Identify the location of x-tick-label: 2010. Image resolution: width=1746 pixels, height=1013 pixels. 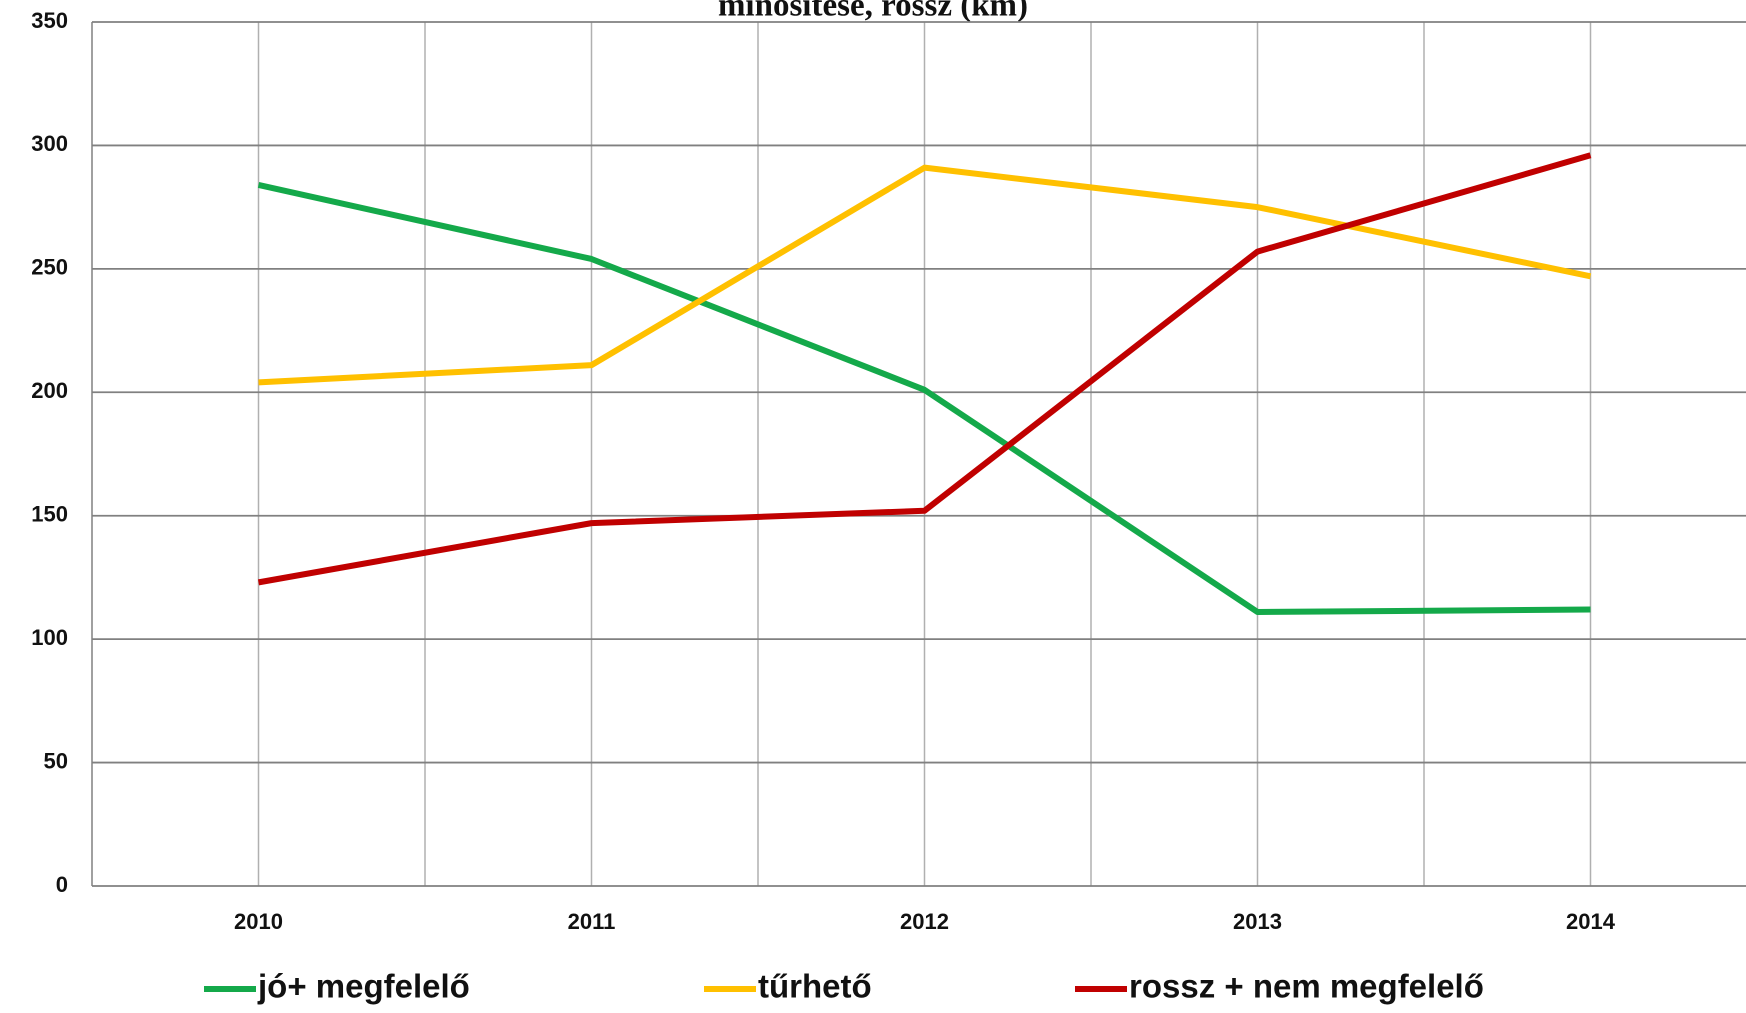
(258, 921).